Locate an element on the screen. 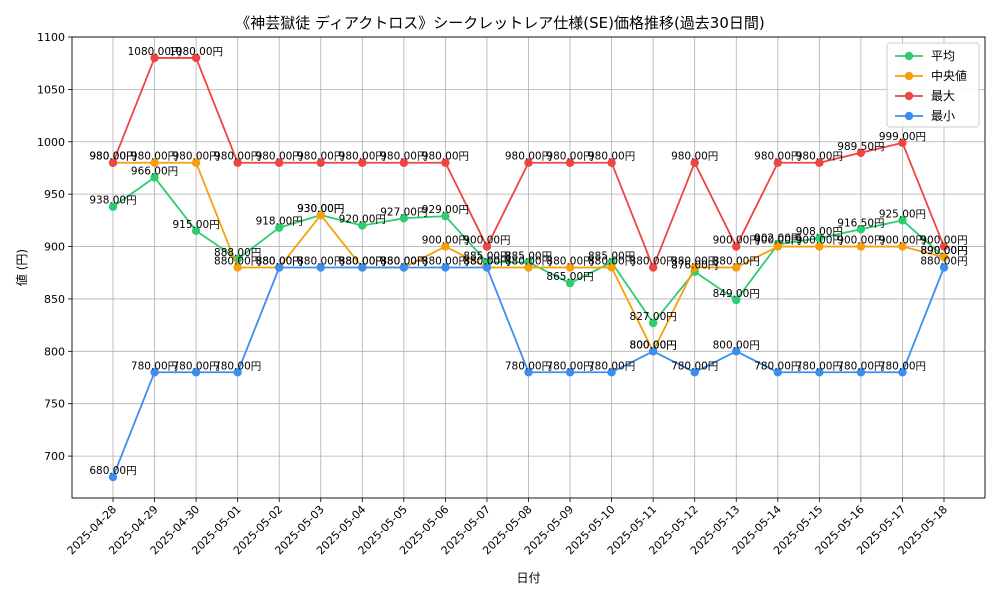  data-label: 930.00円 is located at coordinates (320, 209).